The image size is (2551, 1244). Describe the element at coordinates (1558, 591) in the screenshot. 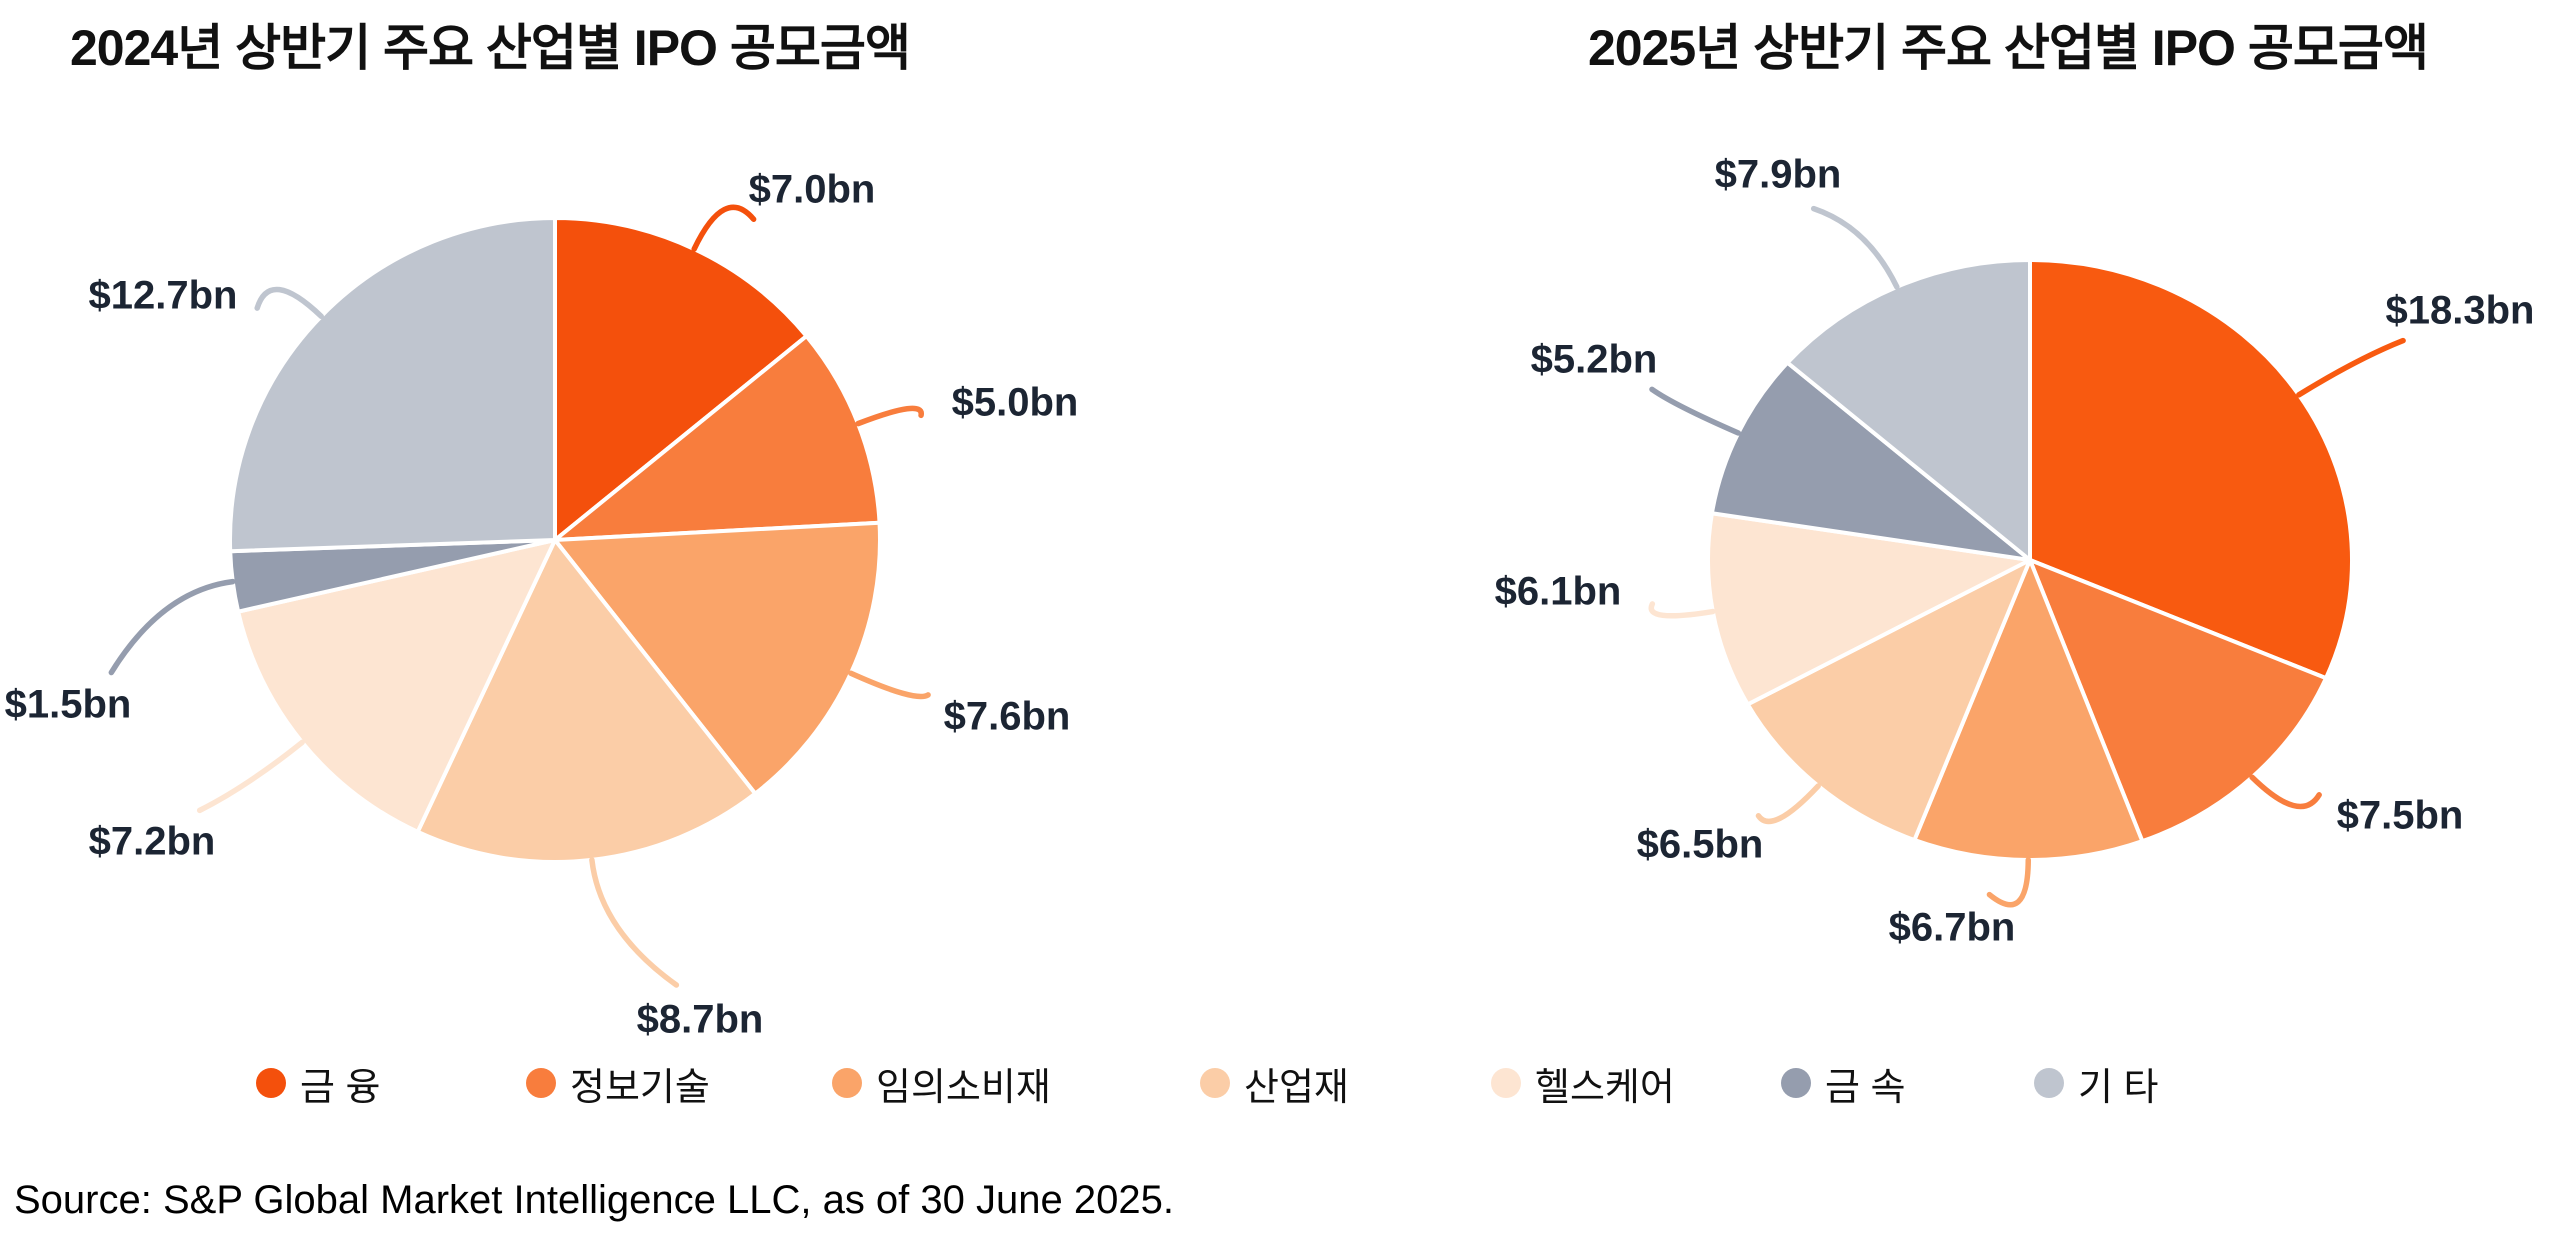

I see `value-label-헬스케어: $6.1bn` at that location.